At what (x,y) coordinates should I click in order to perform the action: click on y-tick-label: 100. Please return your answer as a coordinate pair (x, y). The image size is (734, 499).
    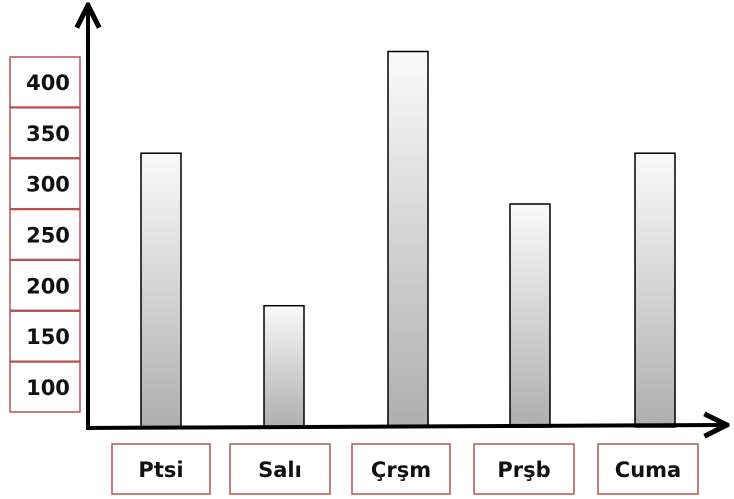
    Looking at the image, I should click on (48, 388).